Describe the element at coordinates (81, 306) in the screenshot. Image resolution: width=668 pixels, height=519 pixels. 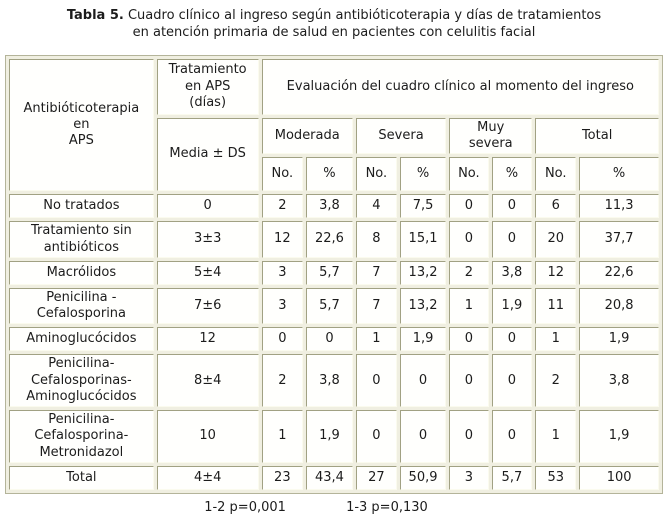
I see `row-label: Penicilina - Cefalosporina` at that location.